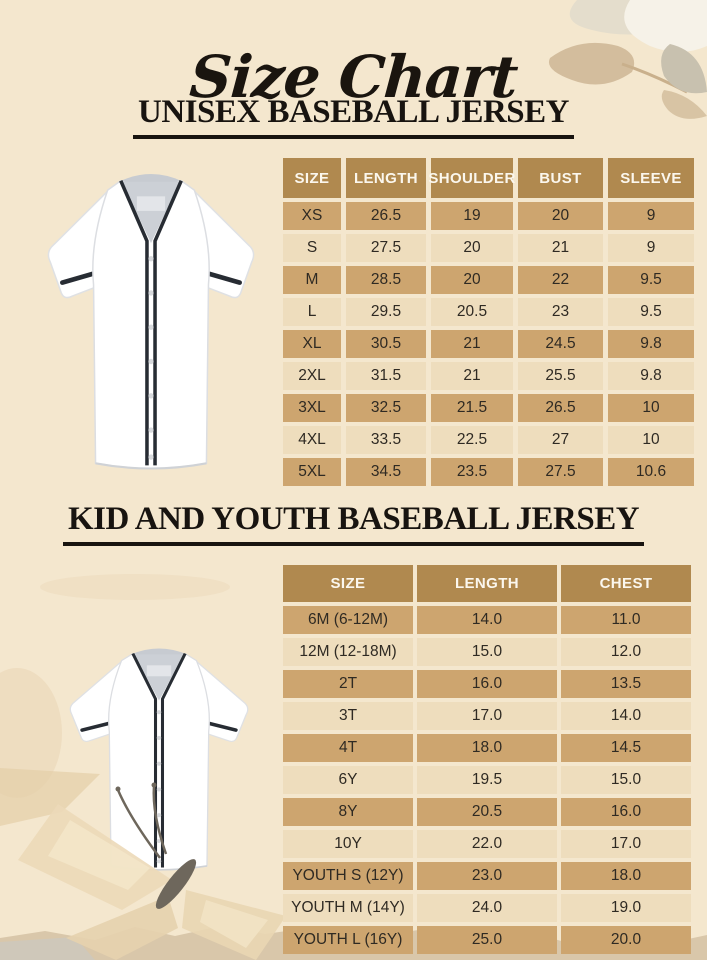 Image resolution: width=707 pixels, height=960 pixels. Describe the element at coordinates (312, 344) in the screenshot. I see `size-label-cell: XL` at that location.